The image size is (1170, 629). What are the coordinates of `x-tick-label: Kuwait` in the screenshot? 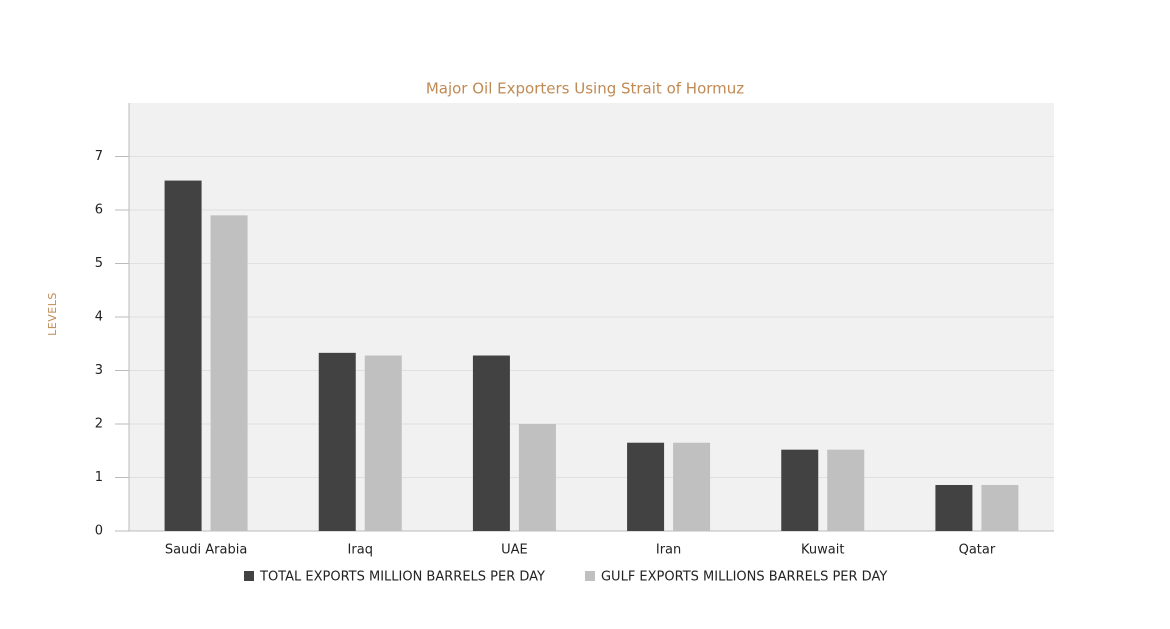 It's located at (822, 550).